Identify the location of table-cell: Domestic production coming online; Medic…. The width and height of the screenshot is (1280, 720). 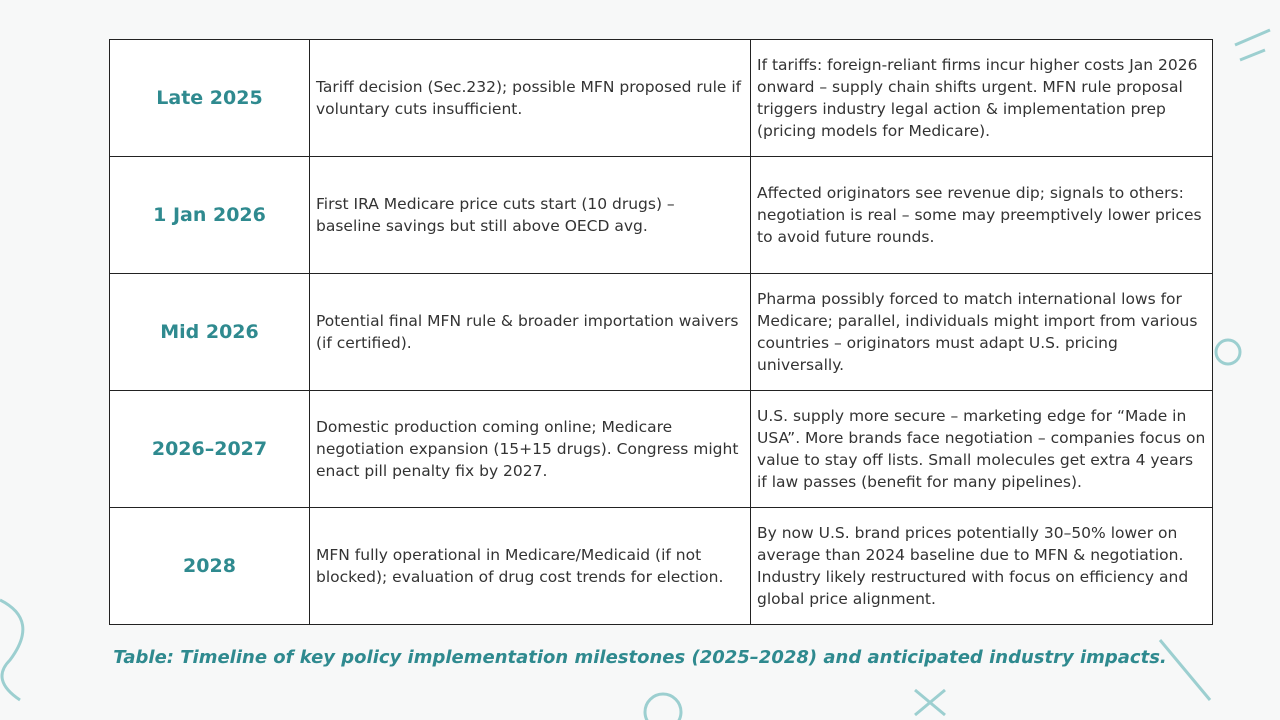
(530, 449).